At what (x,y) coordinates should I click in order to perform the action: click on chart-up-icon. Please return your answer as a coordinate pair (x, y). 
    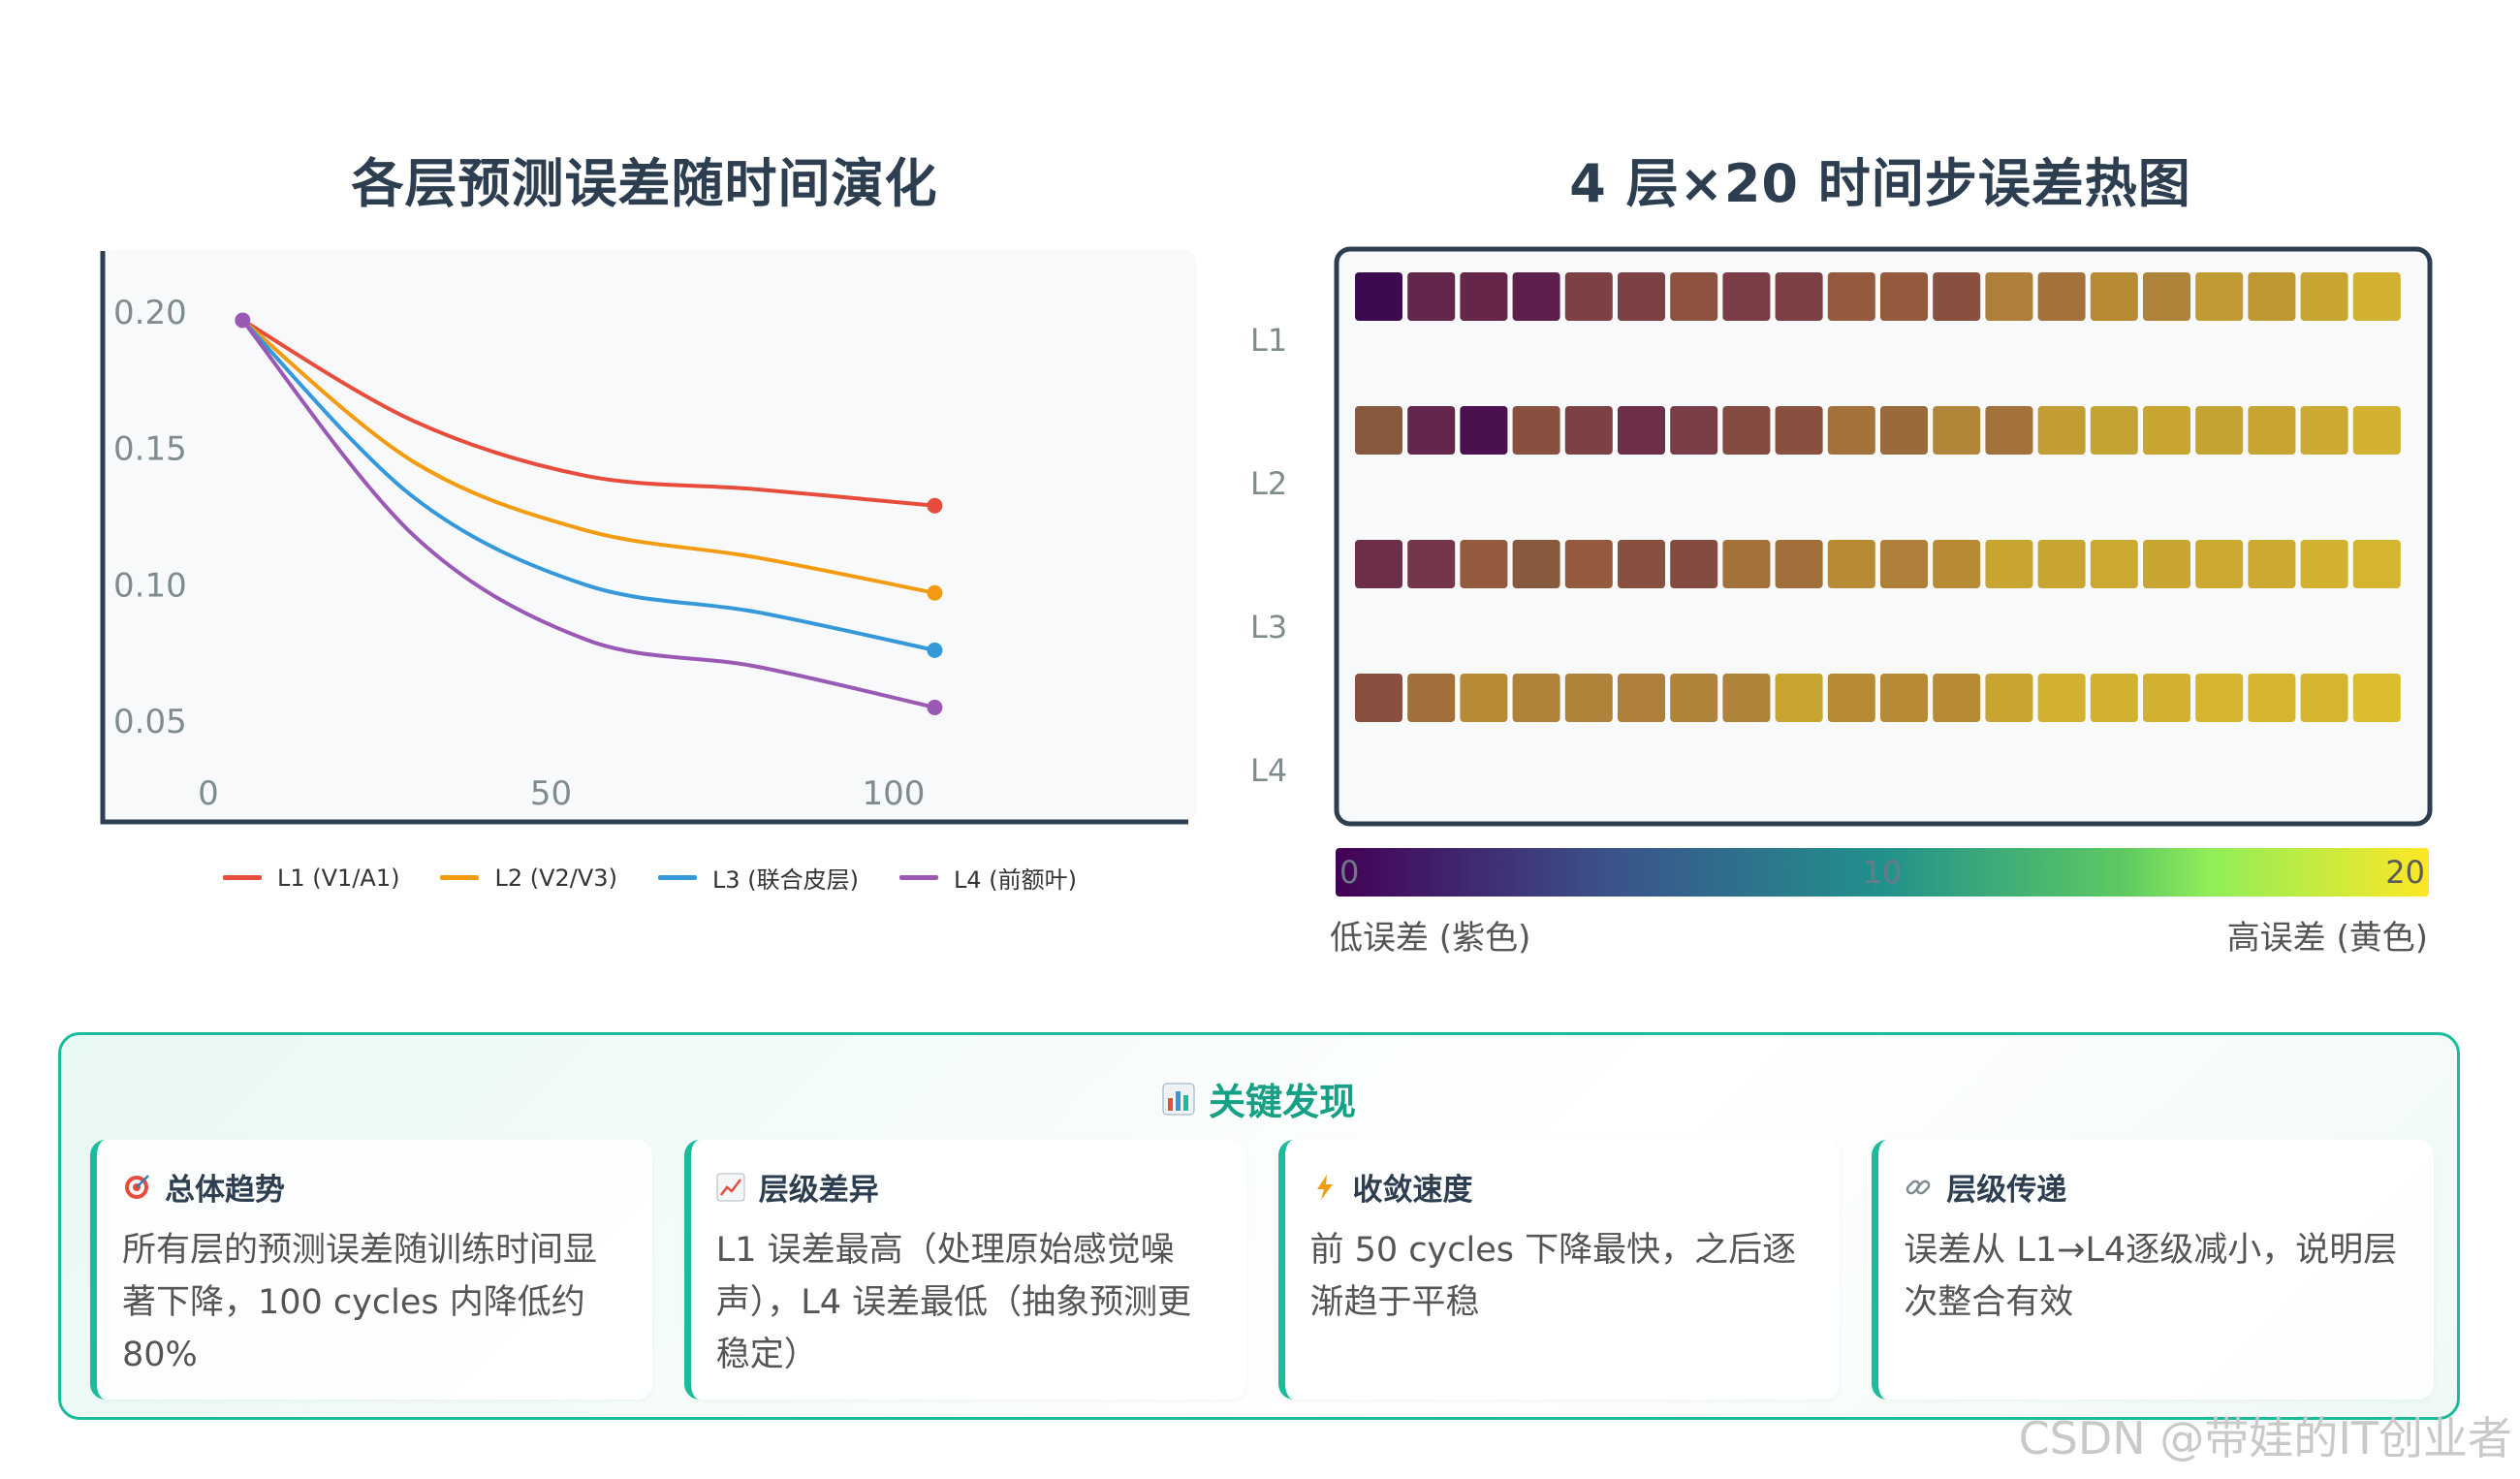
    Looking at the image, I should click on (731, 1187).